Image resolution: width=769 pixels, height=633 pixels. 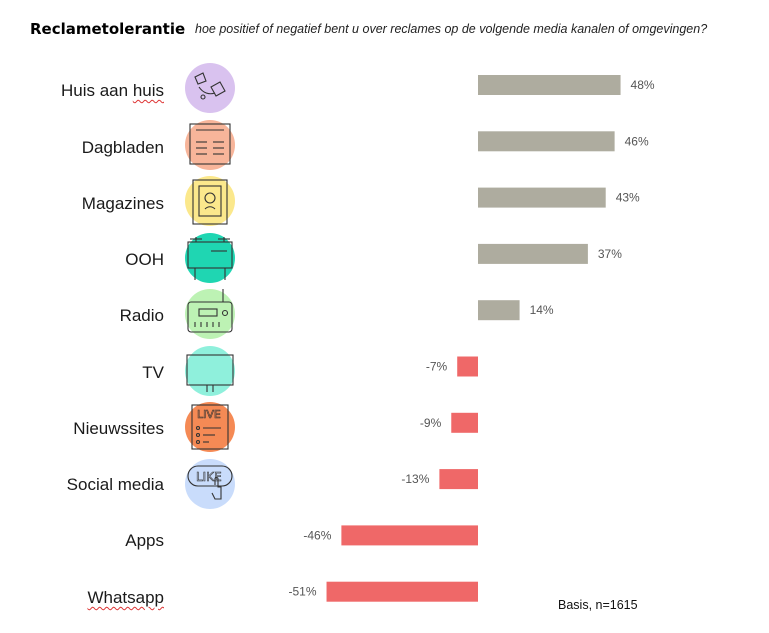 What do you see at coordinates (402, 591) in the screenshot?
I see `bar-whatsapp` at bounding box center [402, 591].